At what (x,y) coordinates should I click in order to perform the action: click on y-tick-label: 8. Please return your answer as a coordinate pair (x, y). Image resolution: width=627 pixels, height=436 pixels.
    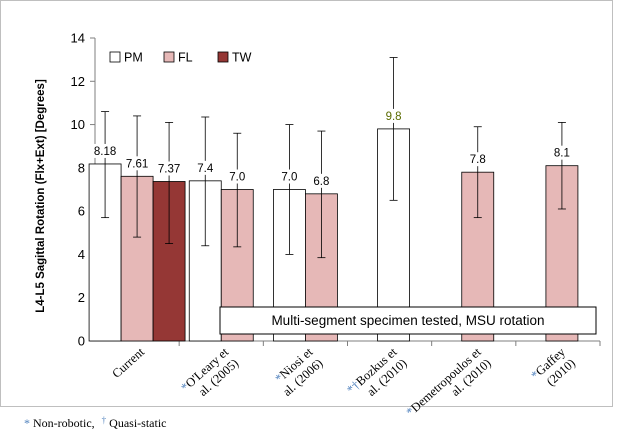
    Looking at the image, I should click on (81, 167).